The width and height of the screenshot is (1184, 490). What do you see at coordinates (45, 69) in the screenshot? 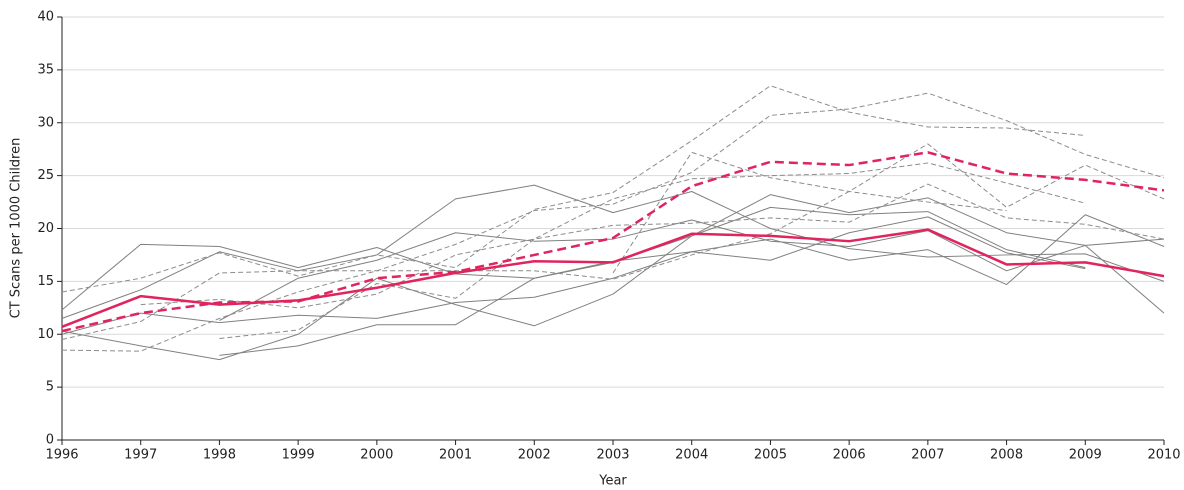
I see `y-tick-label: 35` at bounding box center [45, 69].